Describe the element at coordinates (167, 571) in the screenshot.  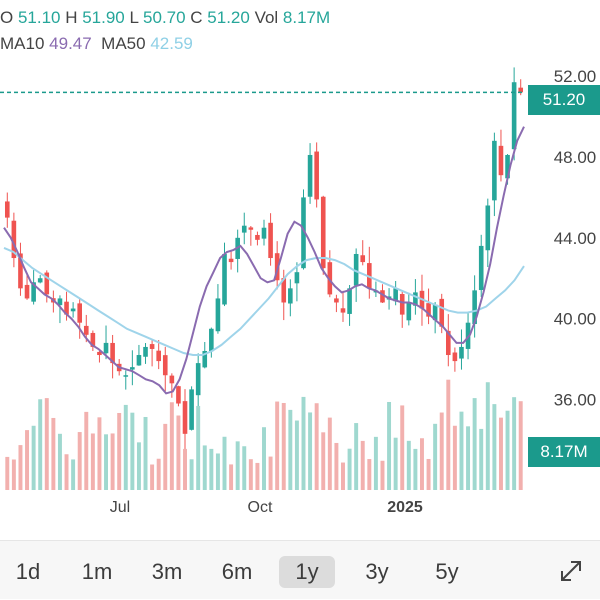
I see `timeframe-3m: 3m` at that location.